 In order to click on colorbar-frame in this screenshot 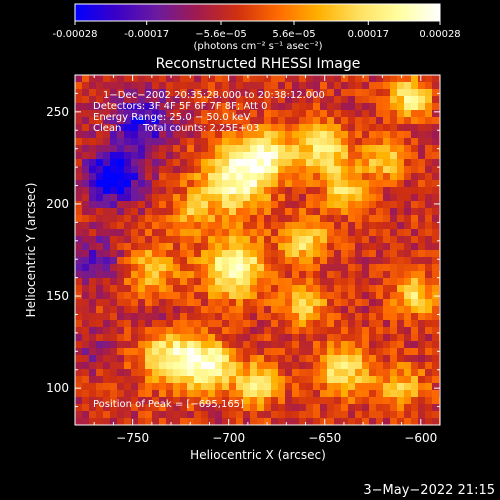, I will do `click(257, 12)`.